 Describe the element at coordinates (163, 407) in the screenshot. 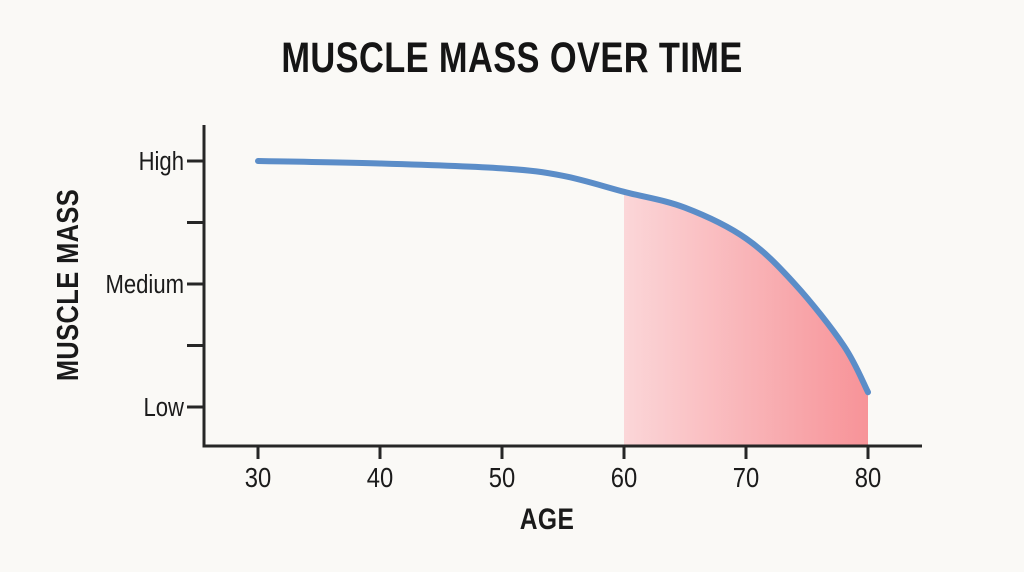

I see `y-tick-label: Low` at that location.